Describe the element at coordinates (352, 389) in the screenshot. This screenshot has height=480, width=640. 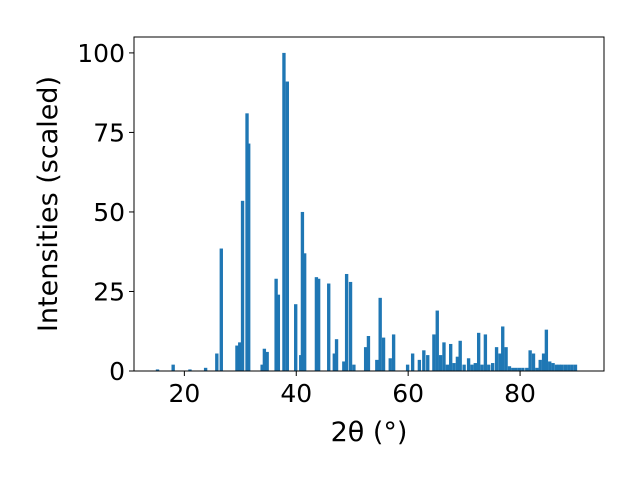
I see `x-axis-ticks: 20 40 60 80` at that location.